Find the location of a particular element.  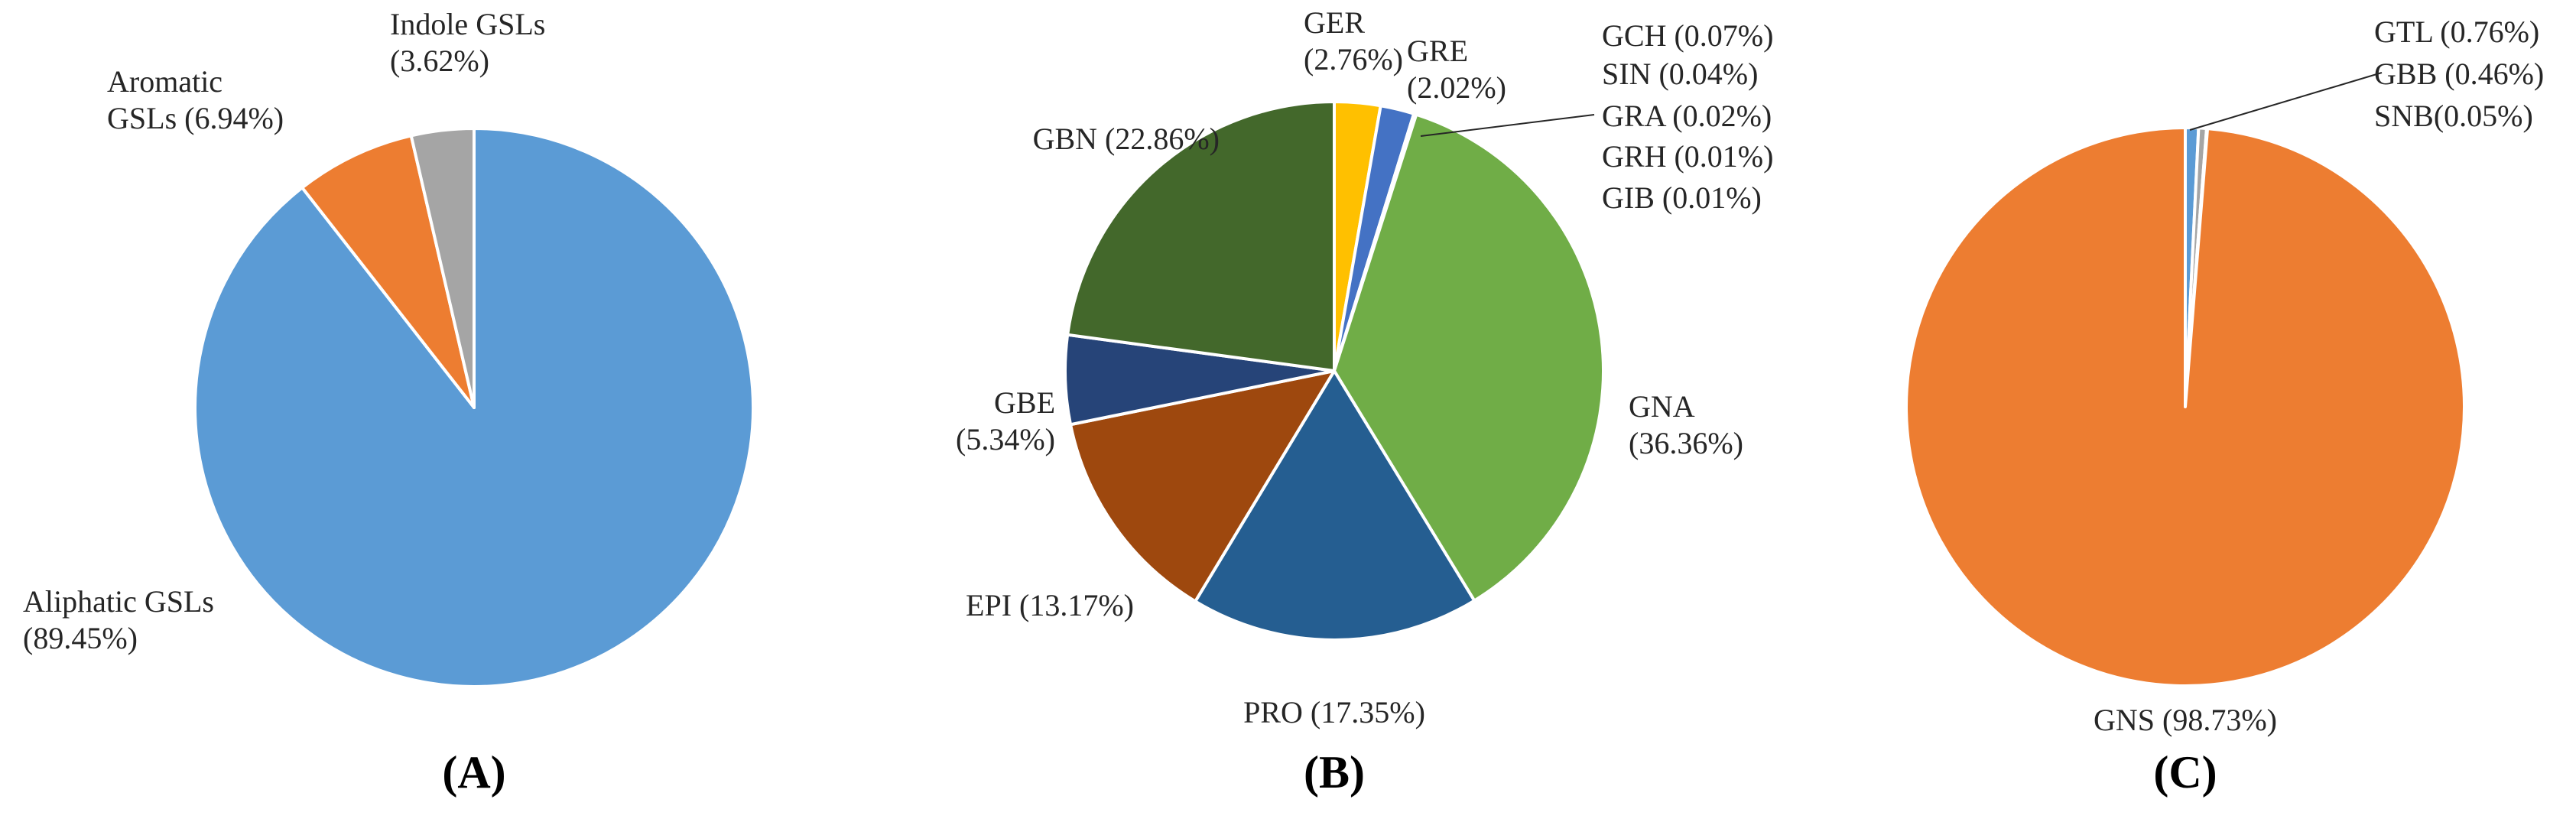

data-label-ger: GER (2.76%) is located at coordinates (1354, 40).